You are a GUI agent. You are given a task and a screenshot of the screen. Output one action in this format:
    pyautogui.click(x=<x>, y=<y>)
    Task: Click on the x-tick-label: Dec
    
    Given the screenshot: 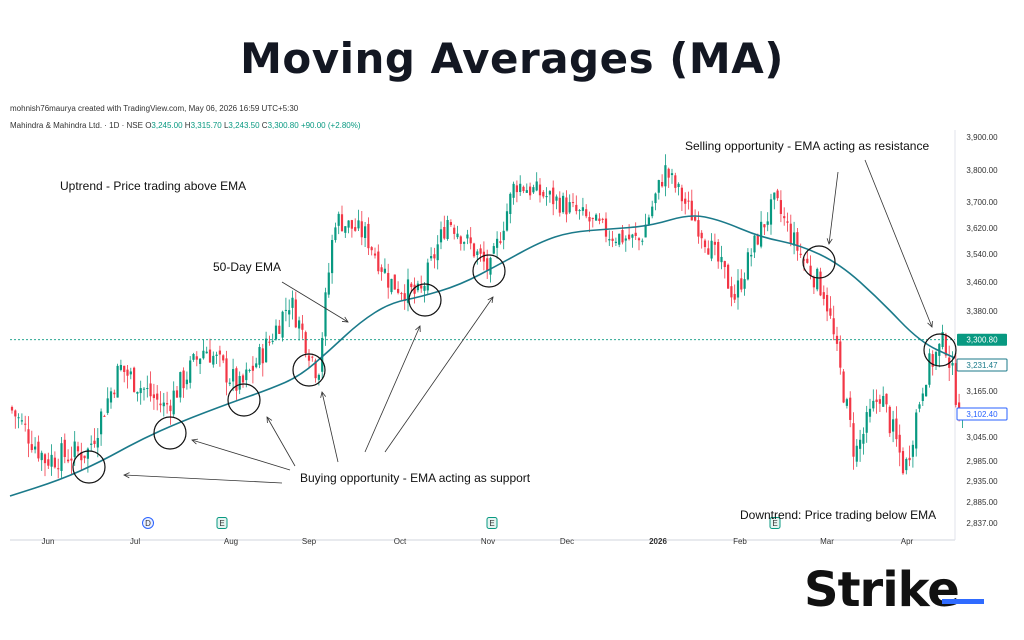 What is the action you would take?
    pyautogui.click(x=567, y=541)
    